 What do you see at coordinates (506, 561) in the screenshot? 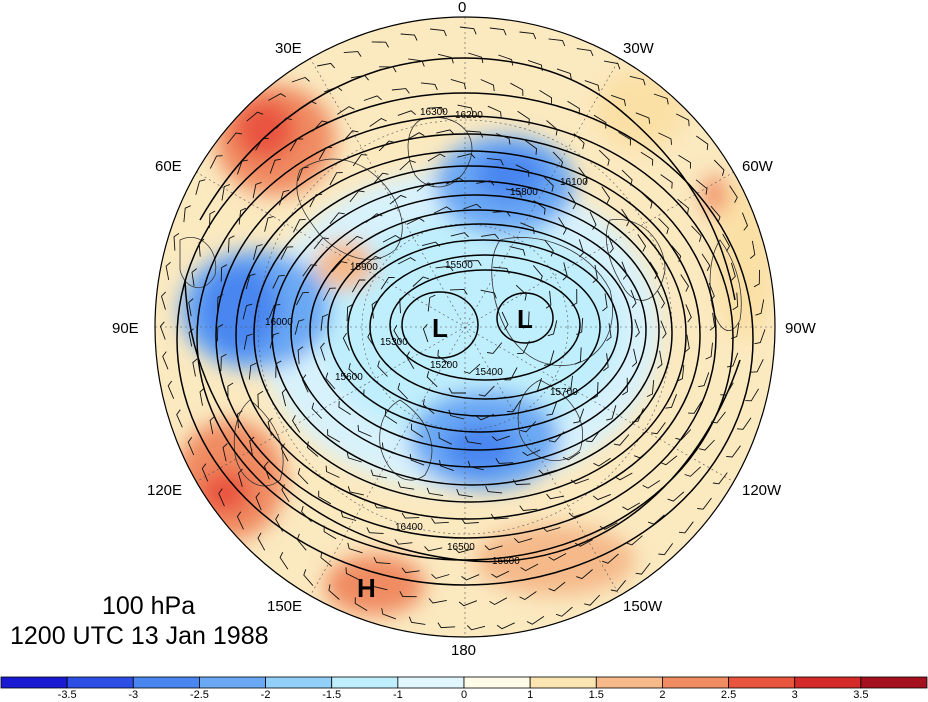
I see `contour-label: 16600` at bounding box center [506, 561].